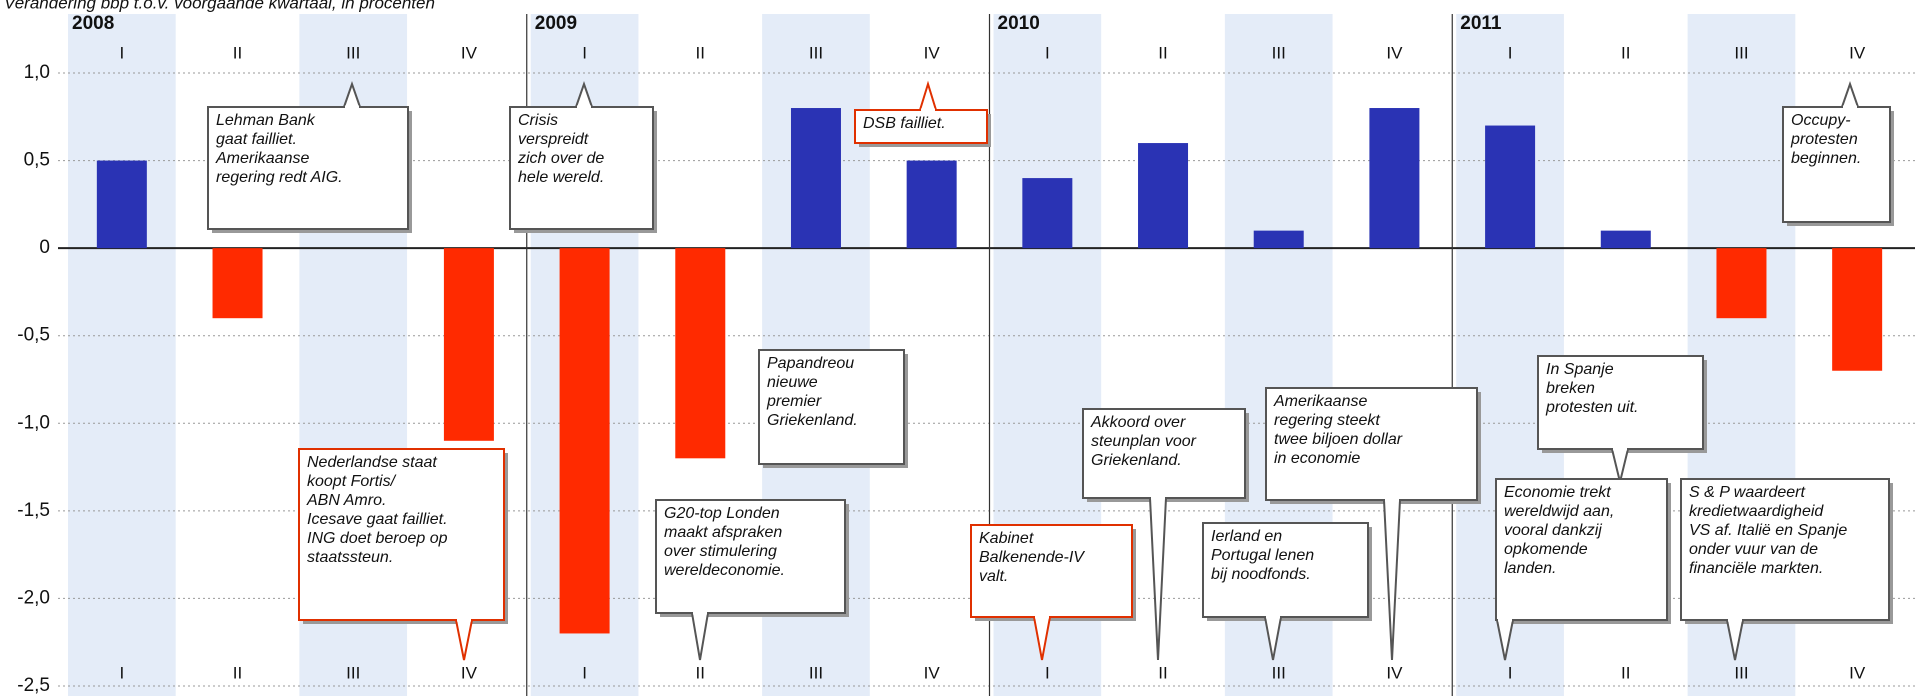 The image size is (1915, 696). Describe the element at coordinates (33, 597) in the screenshot. I see `y-tick-label: -2,0` at that location.